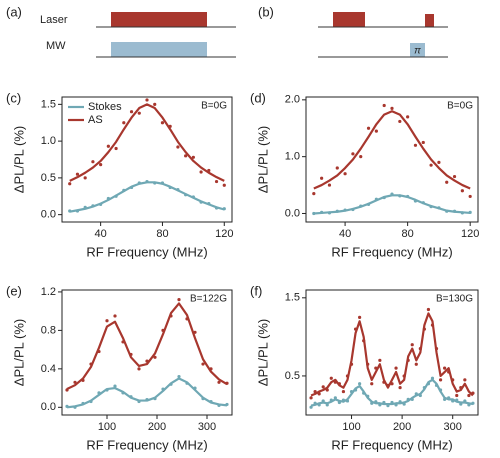 Image resolution: width=500 pixels, height=458 pixels. What do you see at coordinates (56, 46) in the screenshot?
I see `row-label: MW` at bounding box center [56, 46].